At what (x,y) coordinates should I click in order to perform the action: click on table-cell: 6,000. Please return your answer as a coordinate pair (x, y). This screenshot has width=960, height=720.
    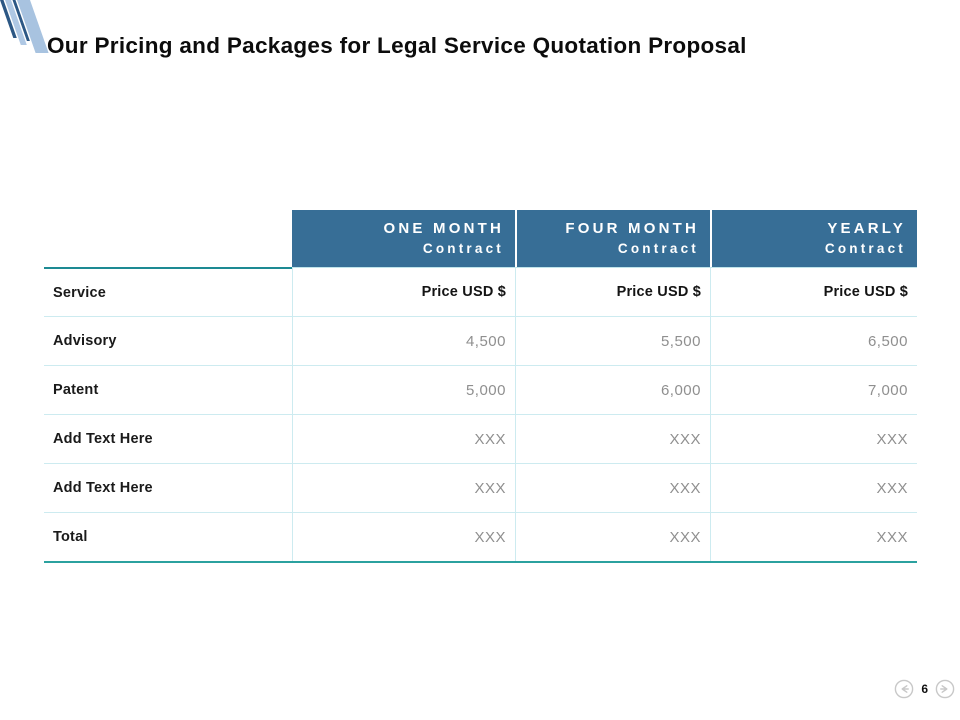
    Looking at the image, I should click on (612, 389).